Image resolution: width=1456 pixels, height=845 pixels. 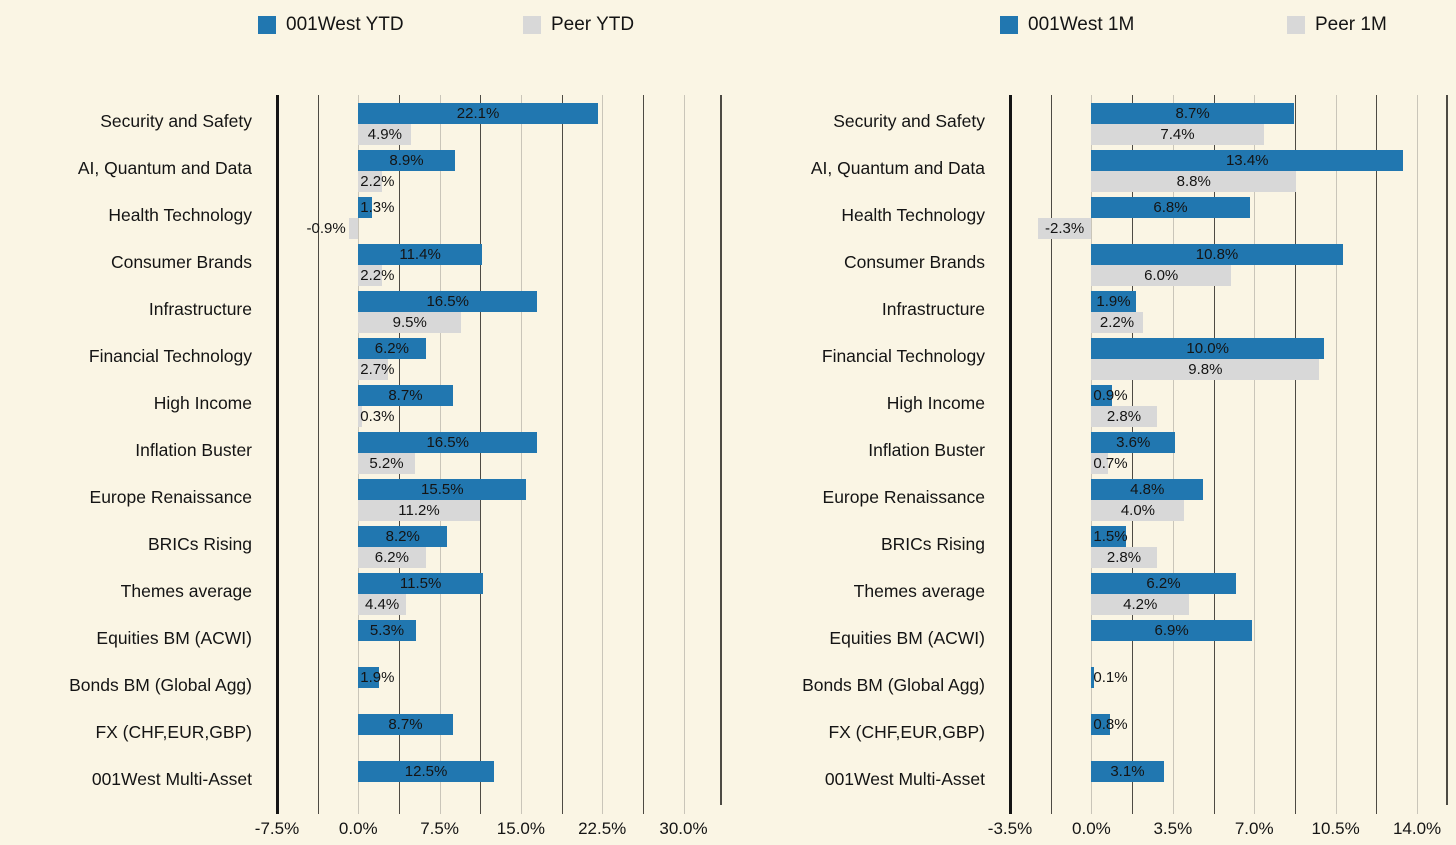 I want to click on x-tick-label: 22.5%, so click(x=602, y=828).